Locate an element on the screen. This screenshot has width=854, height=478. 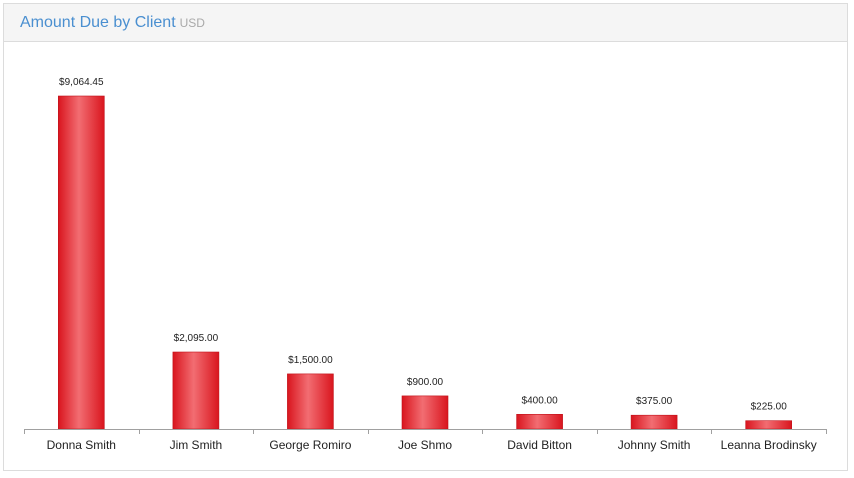
category-label-0: Donna Smith is located at coordinates (81, 445).